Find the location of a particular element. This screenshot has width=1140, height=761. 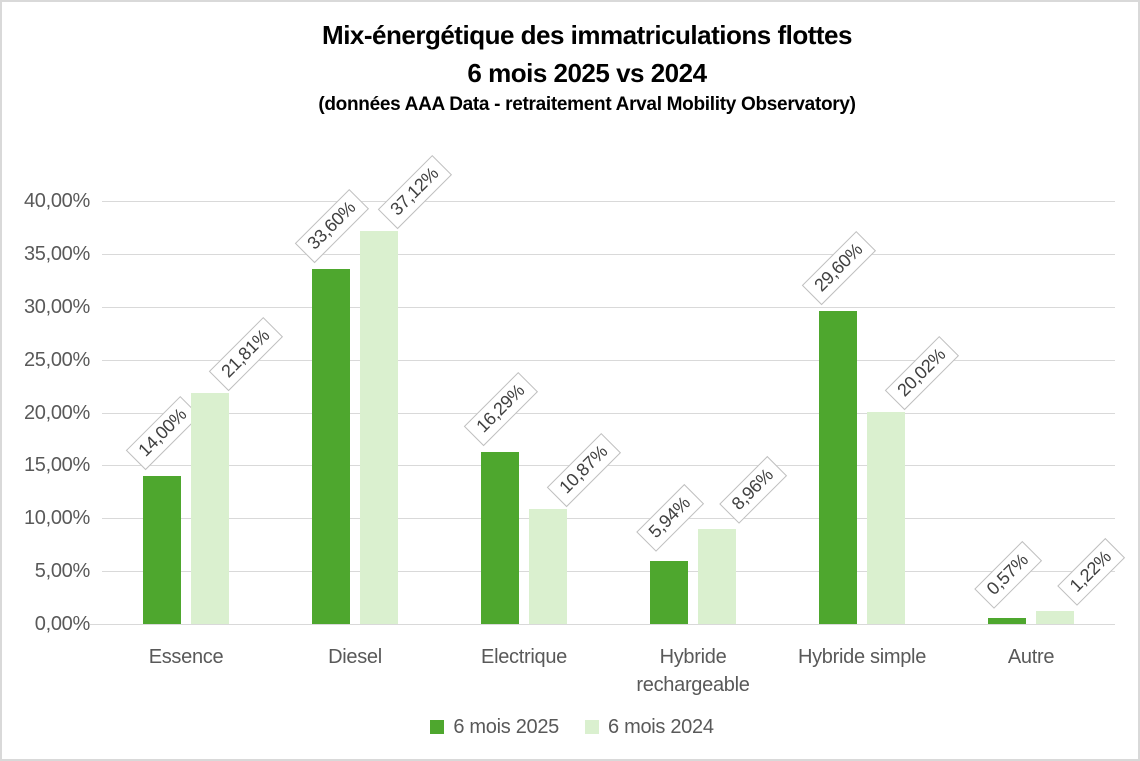

data-label-6-mois-2024-essence: 21,81% is located at coordinates (246, 354).